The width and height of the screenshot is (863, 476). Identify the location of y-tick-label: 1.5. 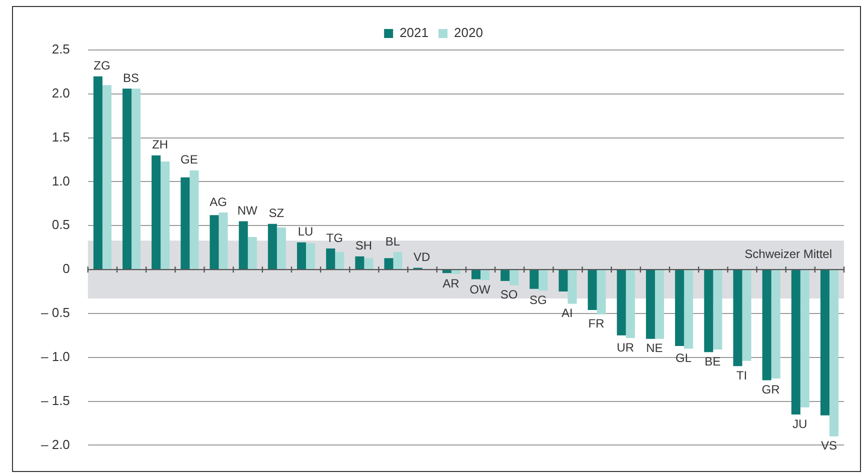
(61, 136).